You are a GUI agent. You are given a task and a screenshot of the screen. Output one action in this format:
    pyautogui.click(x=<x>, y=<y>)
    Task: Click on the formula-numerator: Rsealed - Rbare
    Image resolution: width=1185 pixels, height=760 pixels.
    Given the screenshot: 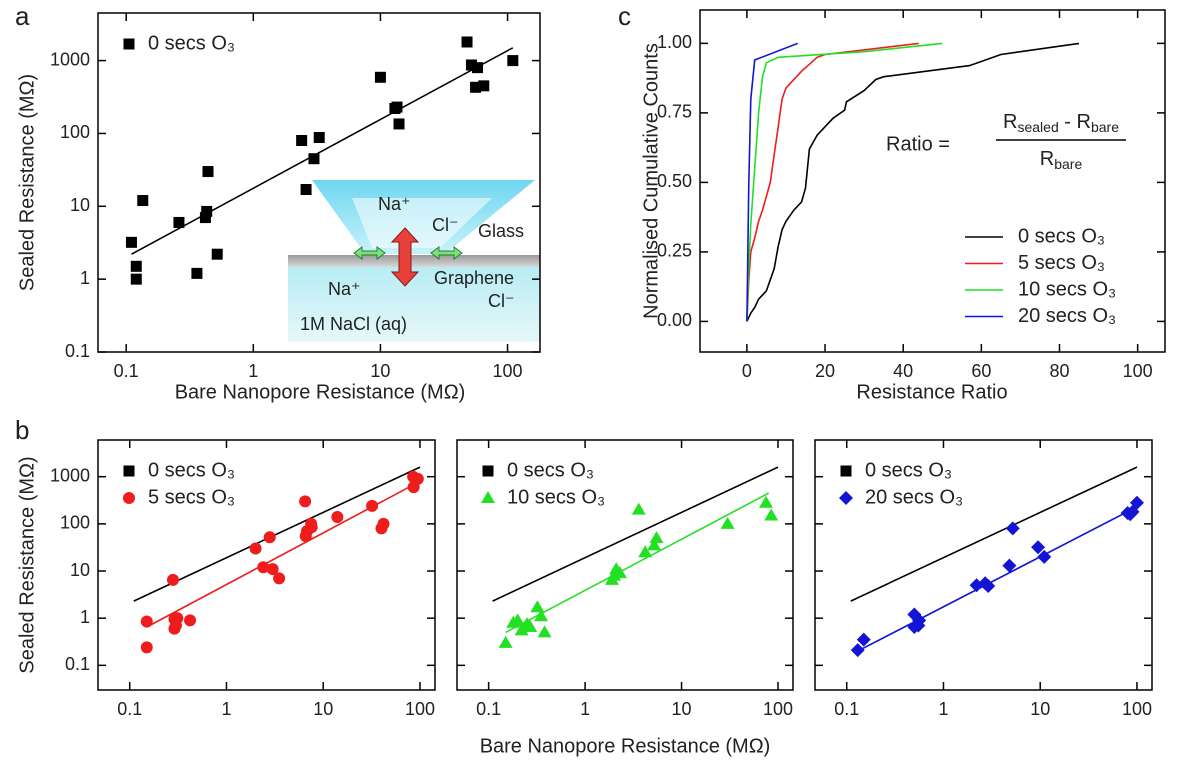 What is the action you would take?
    pyautogui.click(x=1061, y=122)
    